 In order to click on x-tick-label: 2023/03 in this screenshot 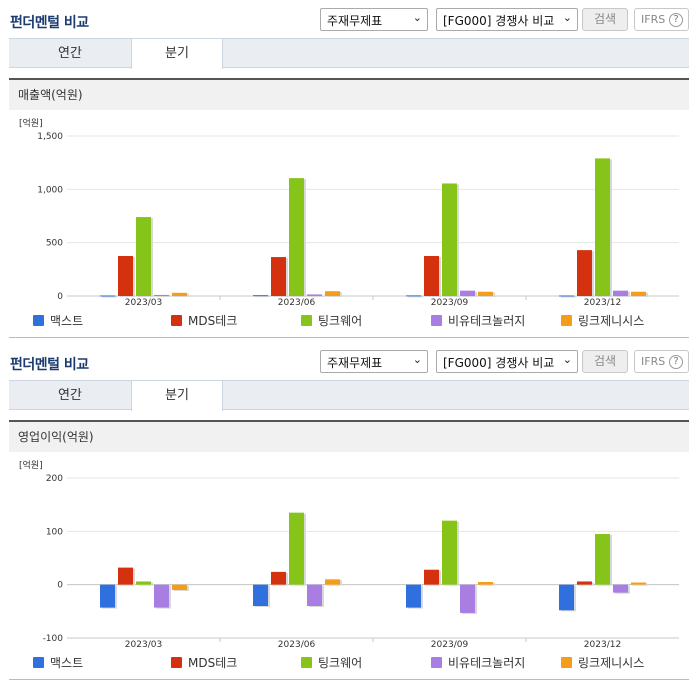, I will do `click(143, 303)`.